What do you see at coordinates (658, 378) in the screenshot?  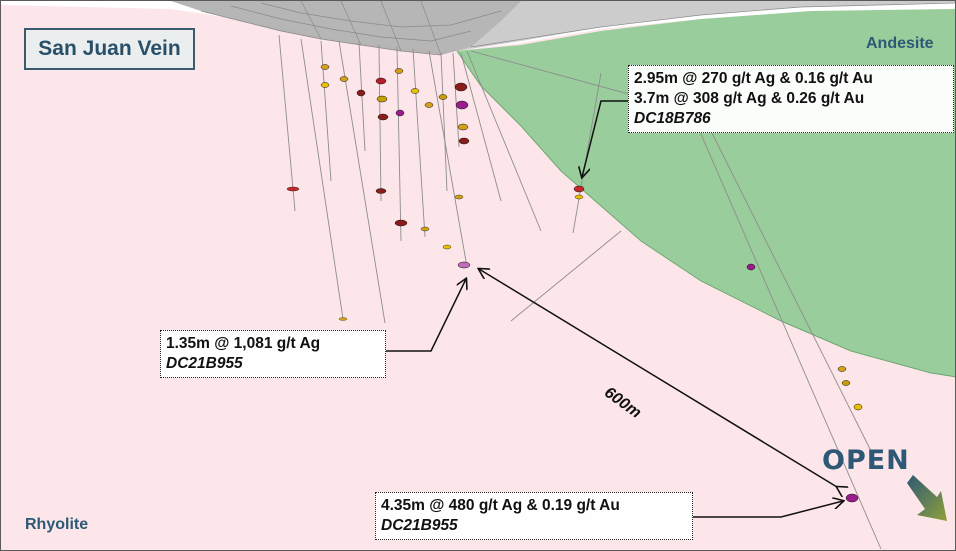 I see `distance-line` at bounding box center [658, 378].